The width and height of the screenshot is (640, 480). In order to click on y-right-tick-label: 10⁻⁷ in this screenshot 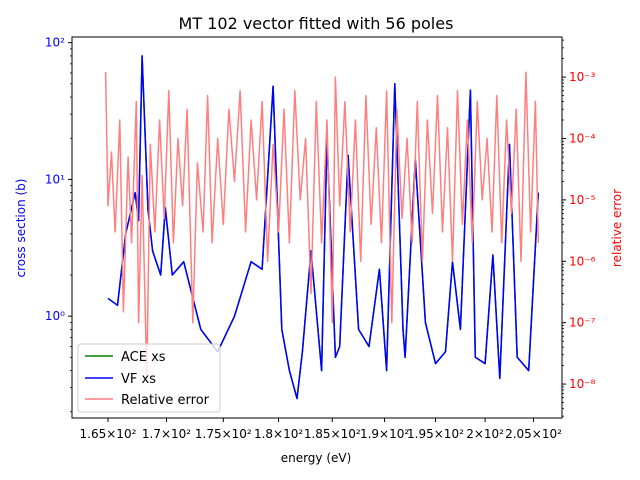, I will do `click(582, 323)`.